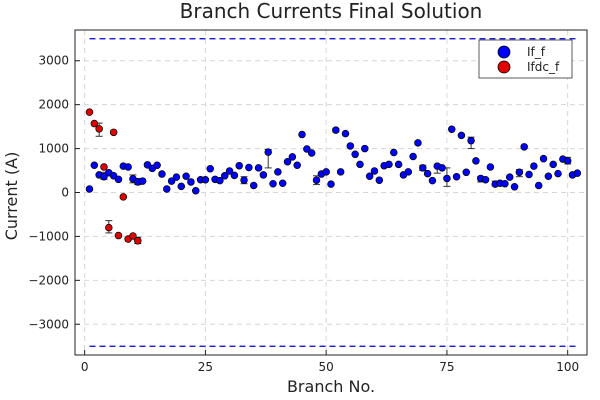 This screenshot has width=600, height=400. What do you see at coordinates (85, 367) in the screenshot?
I see `x-tick-label: 0` at bounding box center [85, 367].